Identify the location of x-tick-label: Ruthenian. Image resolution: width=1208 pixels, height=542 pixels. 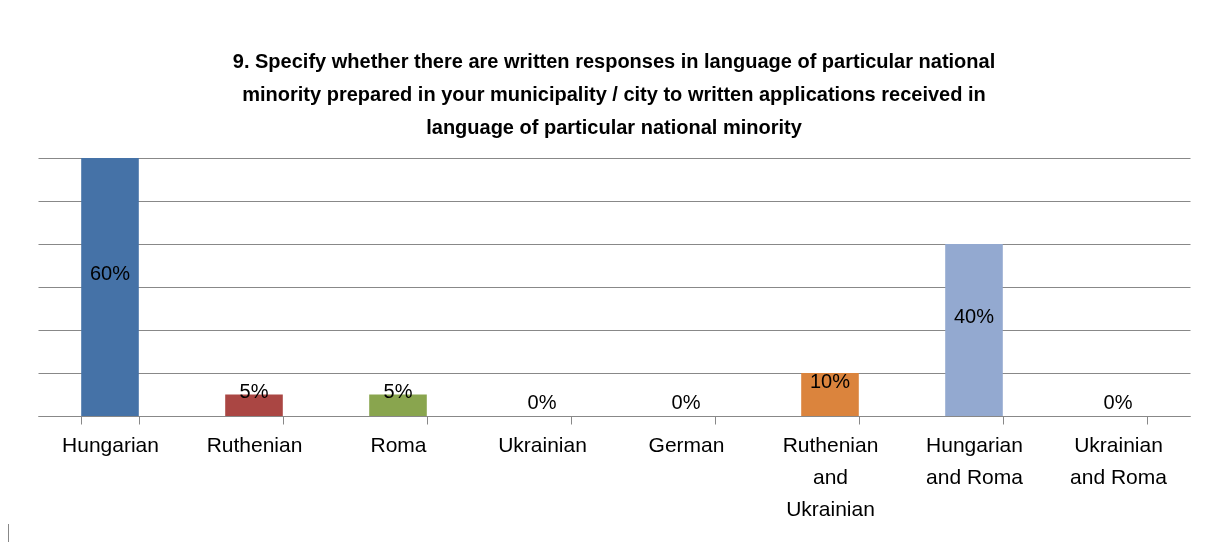
(254, 444).